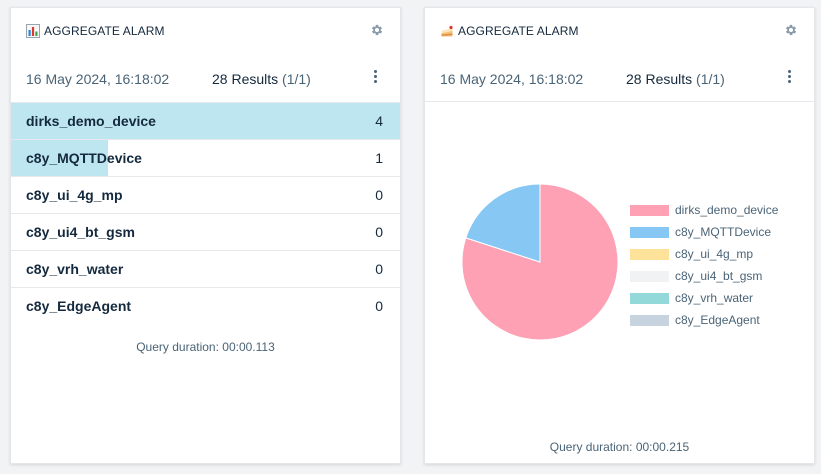 The width and height of the screenshot is (821, 474). Describe the element at coordinates (79, 306) in the screenshot. I see `row-device-name: c8y_EdgeAgent` at that location.